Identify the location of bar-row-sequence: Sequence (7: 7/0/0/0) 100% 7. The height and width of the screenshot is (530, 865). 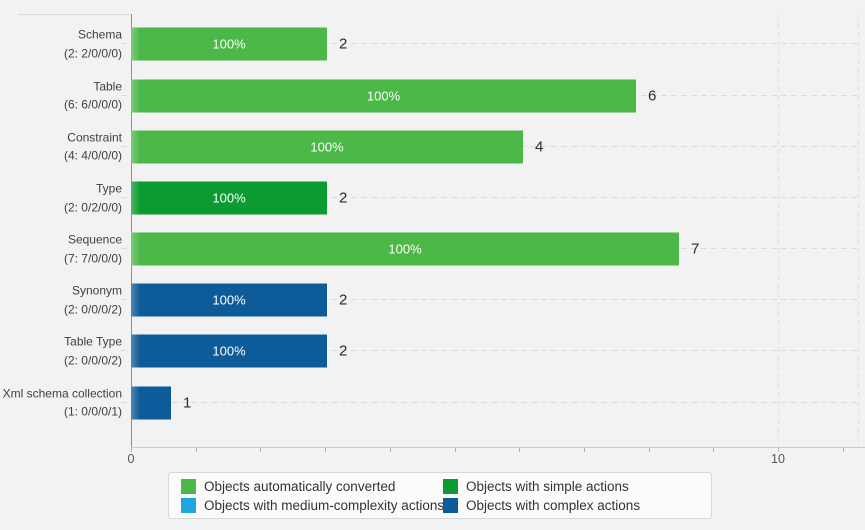
(432, 249).